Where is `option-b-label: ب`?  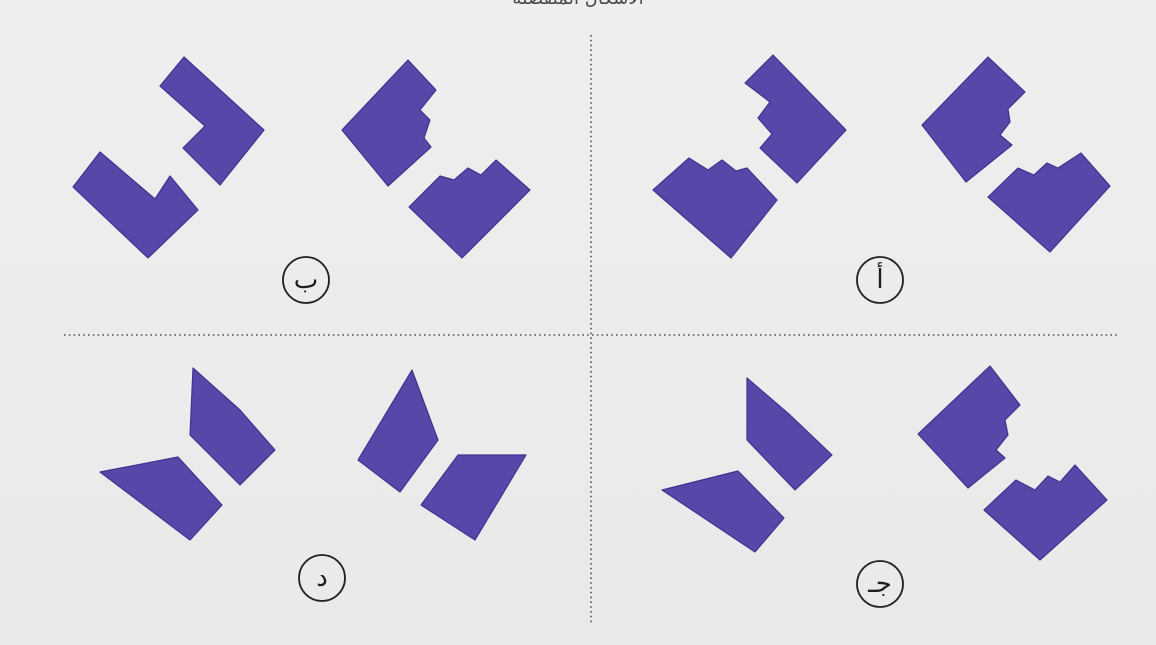
option-b-label: ب is located at coordinates (306, 280).